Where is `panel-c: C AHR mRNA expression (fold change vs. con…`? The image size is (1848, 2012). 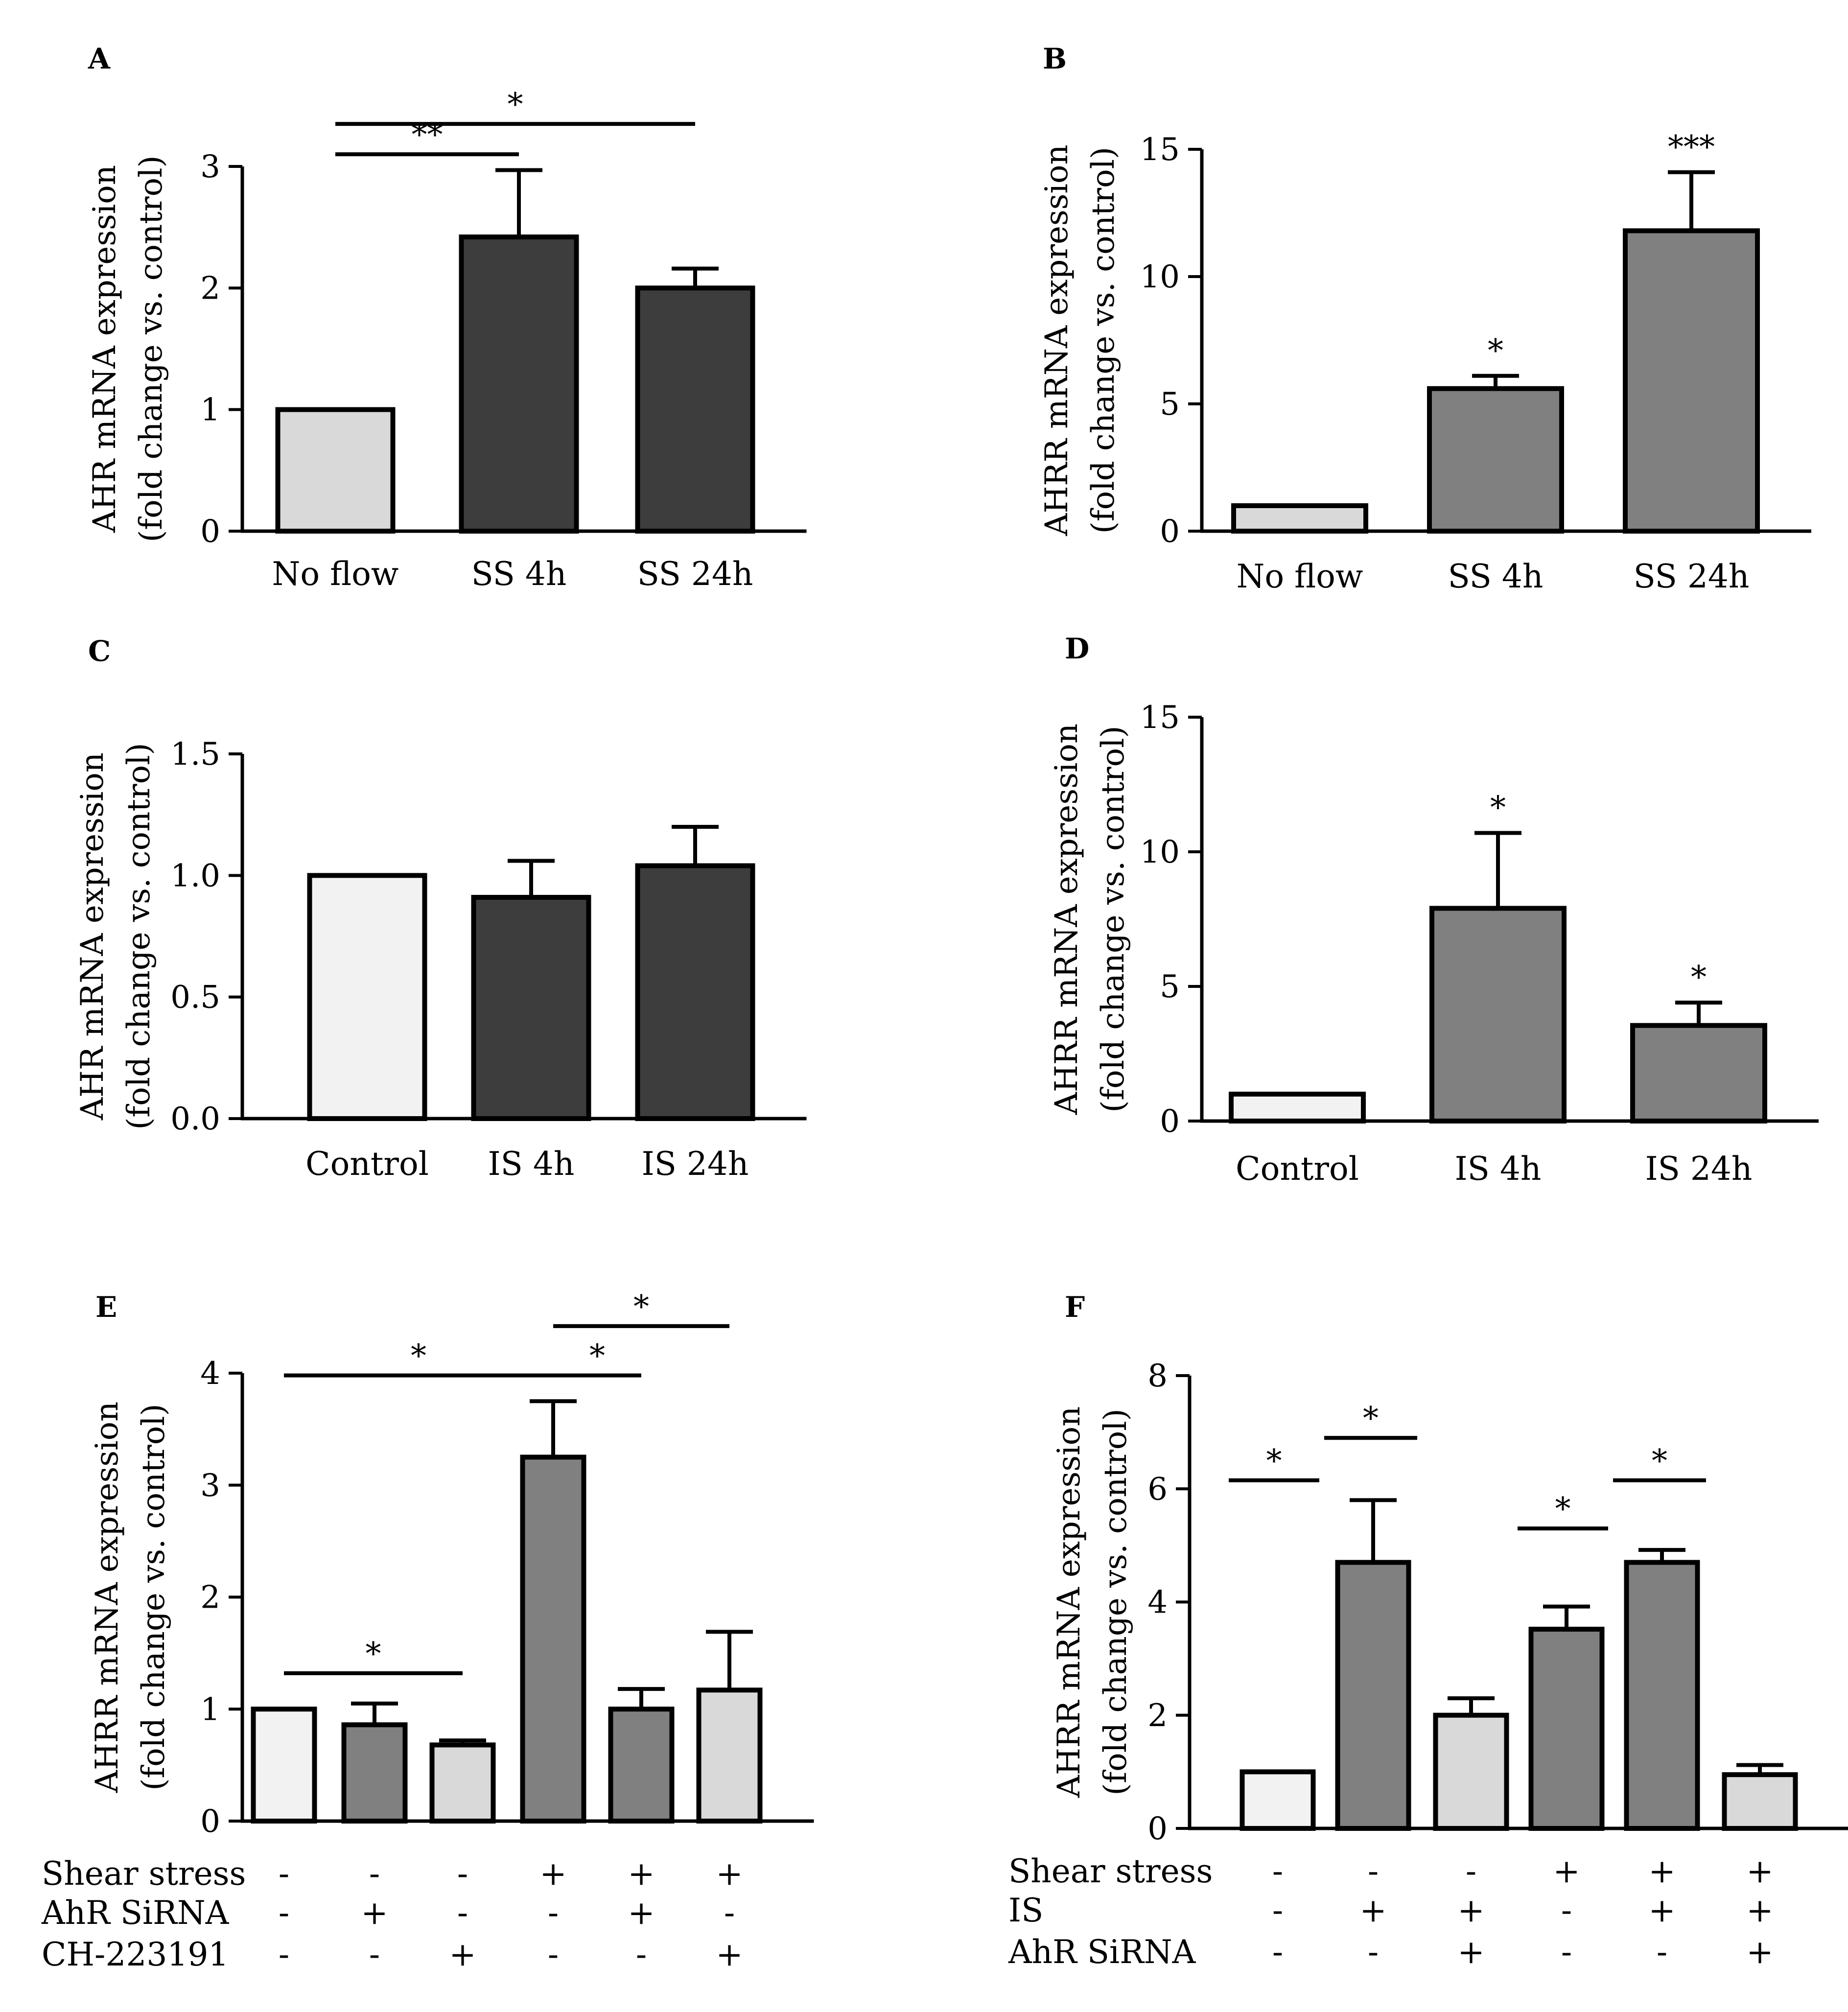
panel-c: C AHR mRNA expression (fold change vs. con… is located at coordinates (440, 909).